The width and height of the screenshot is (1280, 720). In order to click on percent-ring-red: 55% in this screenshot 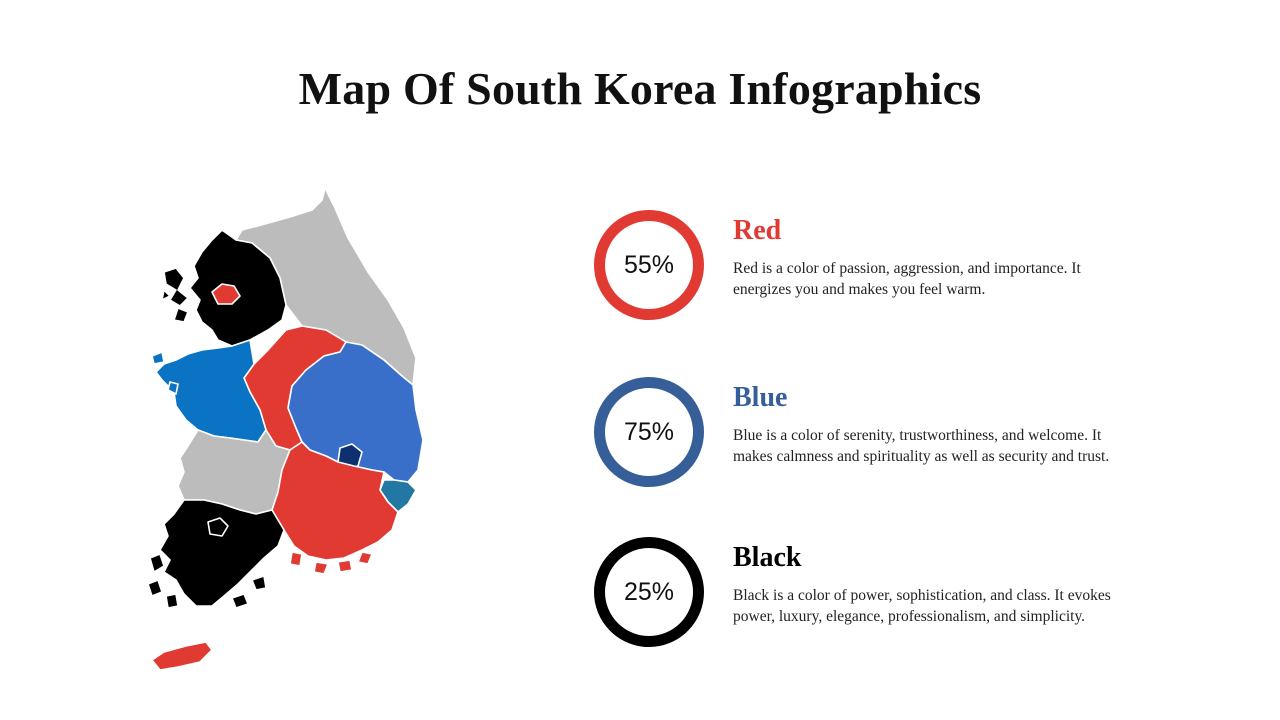, I will do `click(649, 265)`.